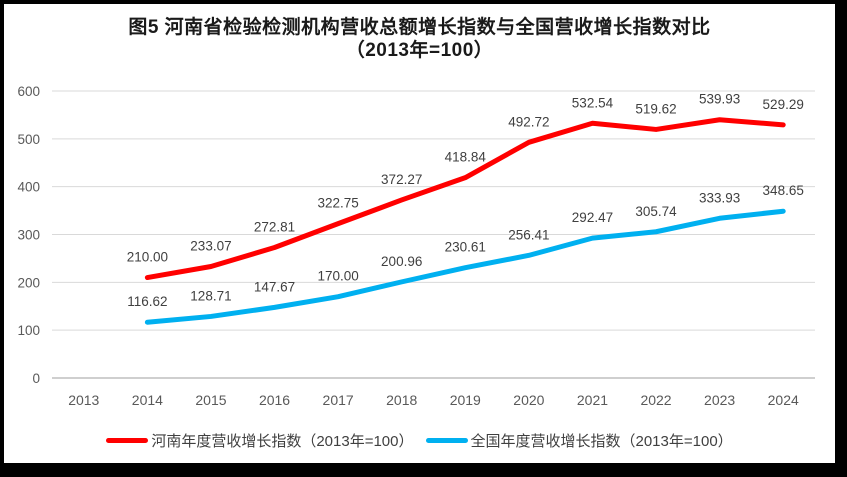  What do you see at coordinates (28, 282) in the screenshot?
I see `y-tick-label: 200` at bounding box center [28, 282].